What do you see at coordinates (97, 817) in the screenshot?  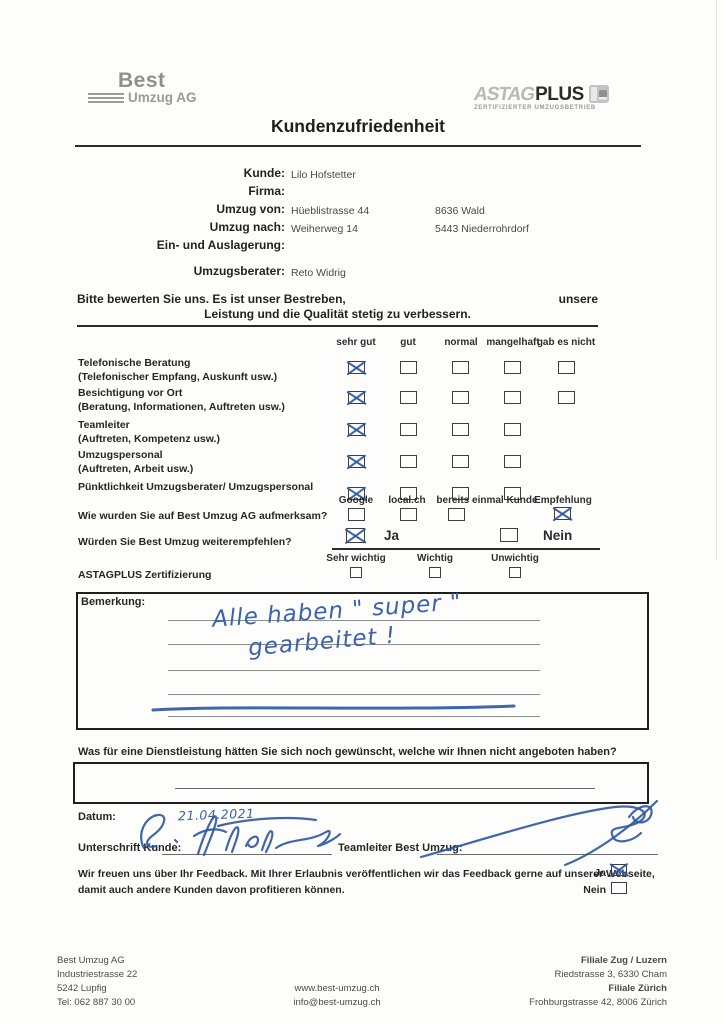 I see `datum-label: Datum:` at bounding box center [97, 817].